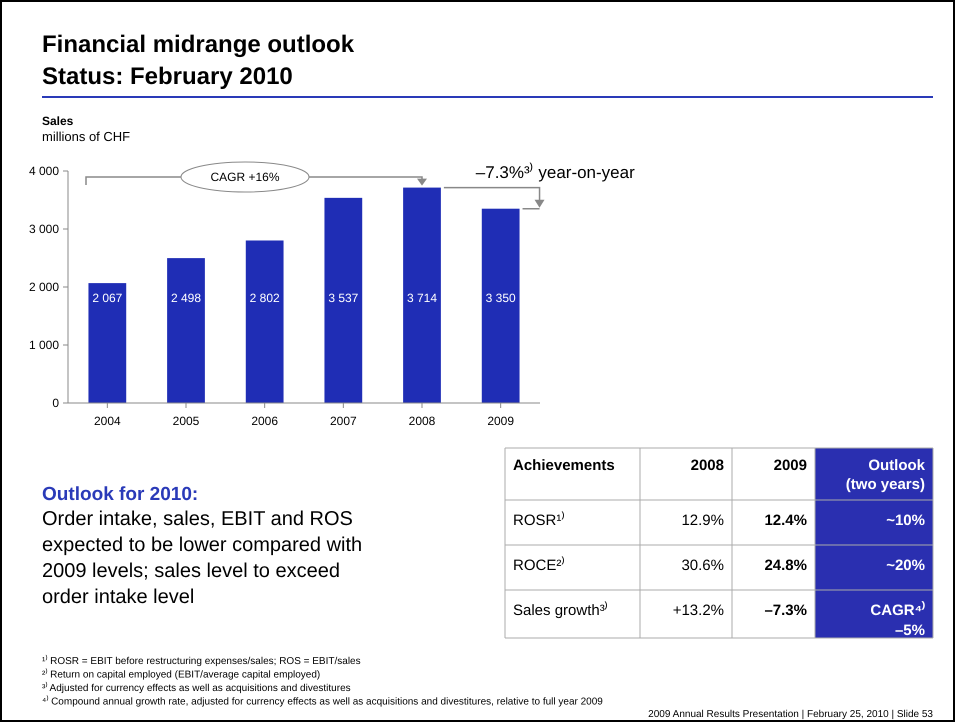  I want to click on text: ²⁾ Return on capital employed (EBIT/average capital employed), so click(181, 674).